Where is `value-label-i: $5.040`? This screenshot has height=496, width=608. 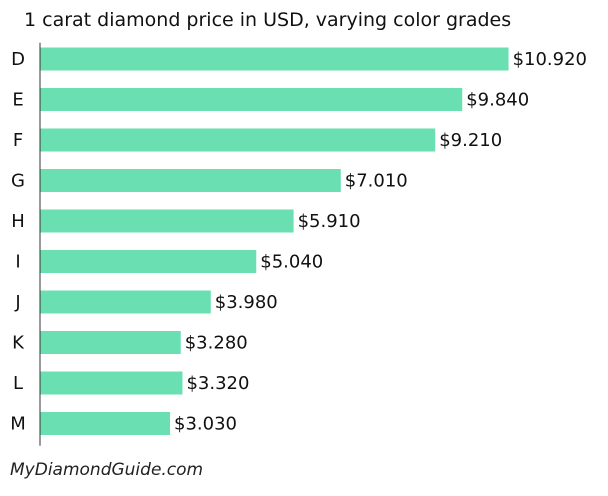
value-label-i: $5.040 is located at coordinates (291, 262).